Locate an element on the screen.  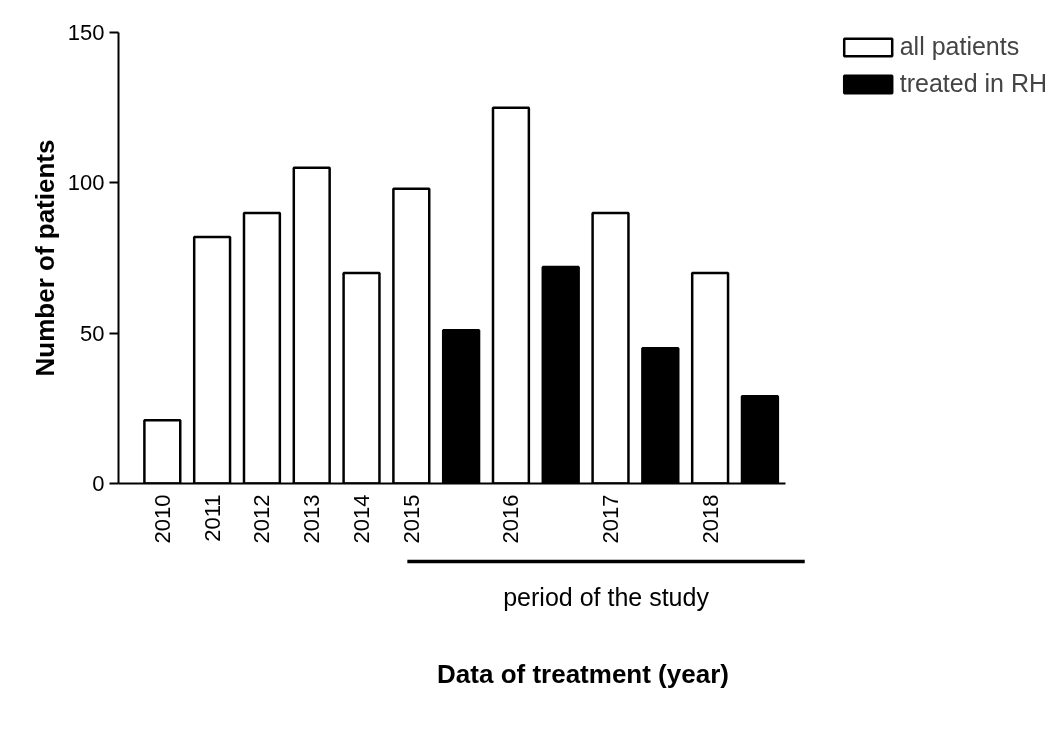
y-axis-title: Number of patients is located at coordinates (44, 258).